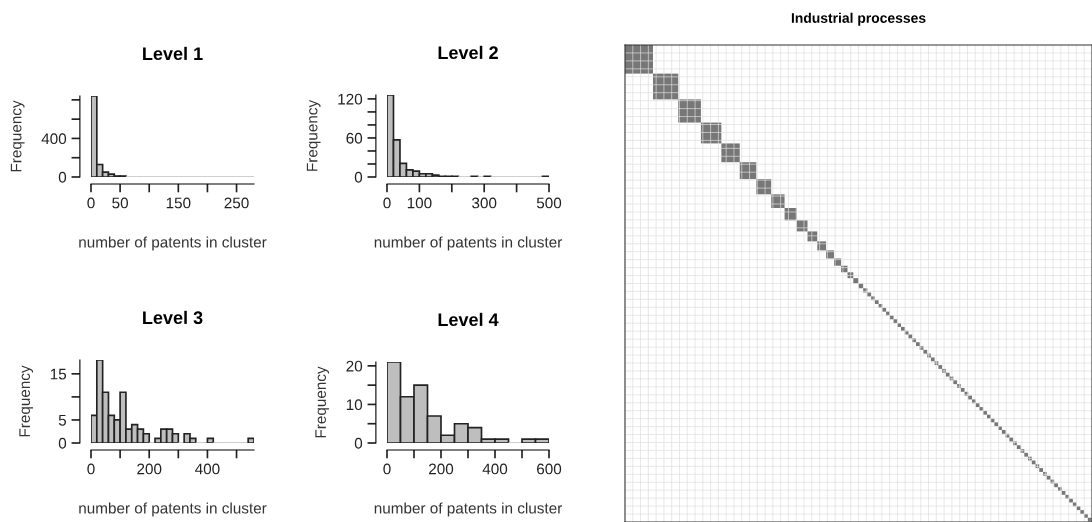 This screenshot has width=1092, height=522. I want to click on y-tick-label: 120, so click(350, 99).